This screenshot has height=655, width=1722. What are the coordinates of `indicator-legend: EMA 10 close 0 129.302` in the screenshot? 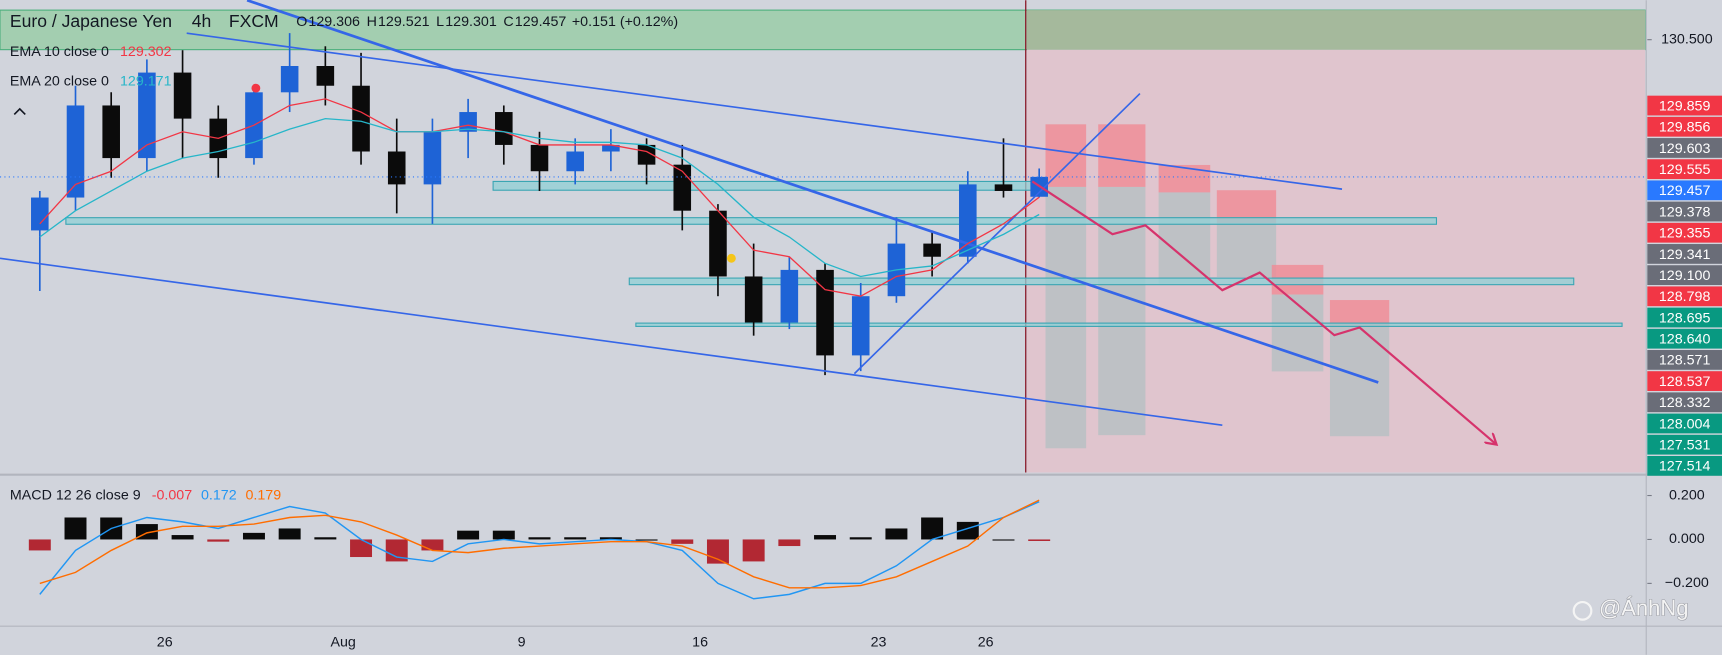 It's located at (91, 52).